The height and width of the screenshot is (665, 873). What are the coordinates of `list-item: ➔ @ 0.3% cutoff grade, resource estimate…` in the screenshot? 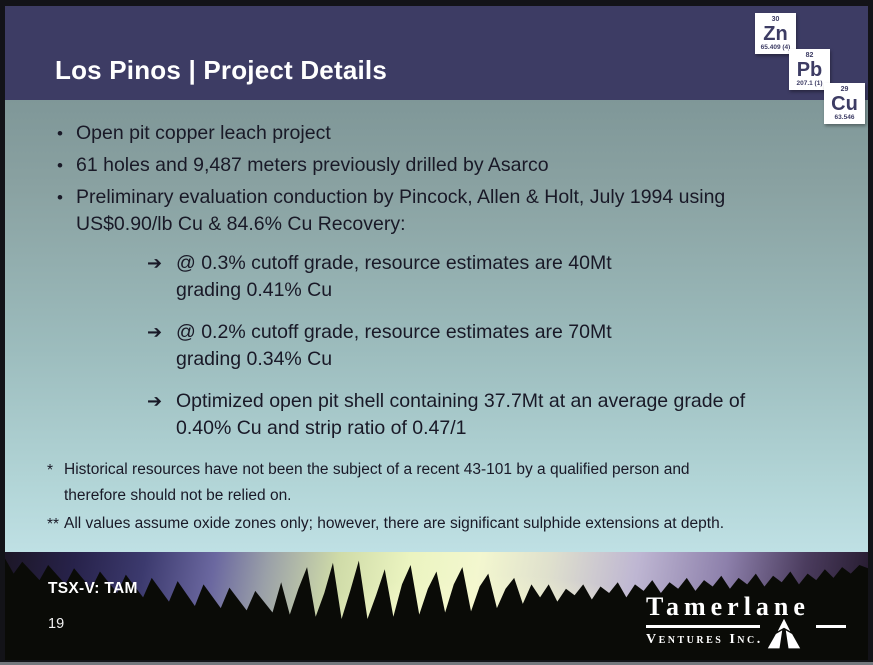 It's located at (492, 277).